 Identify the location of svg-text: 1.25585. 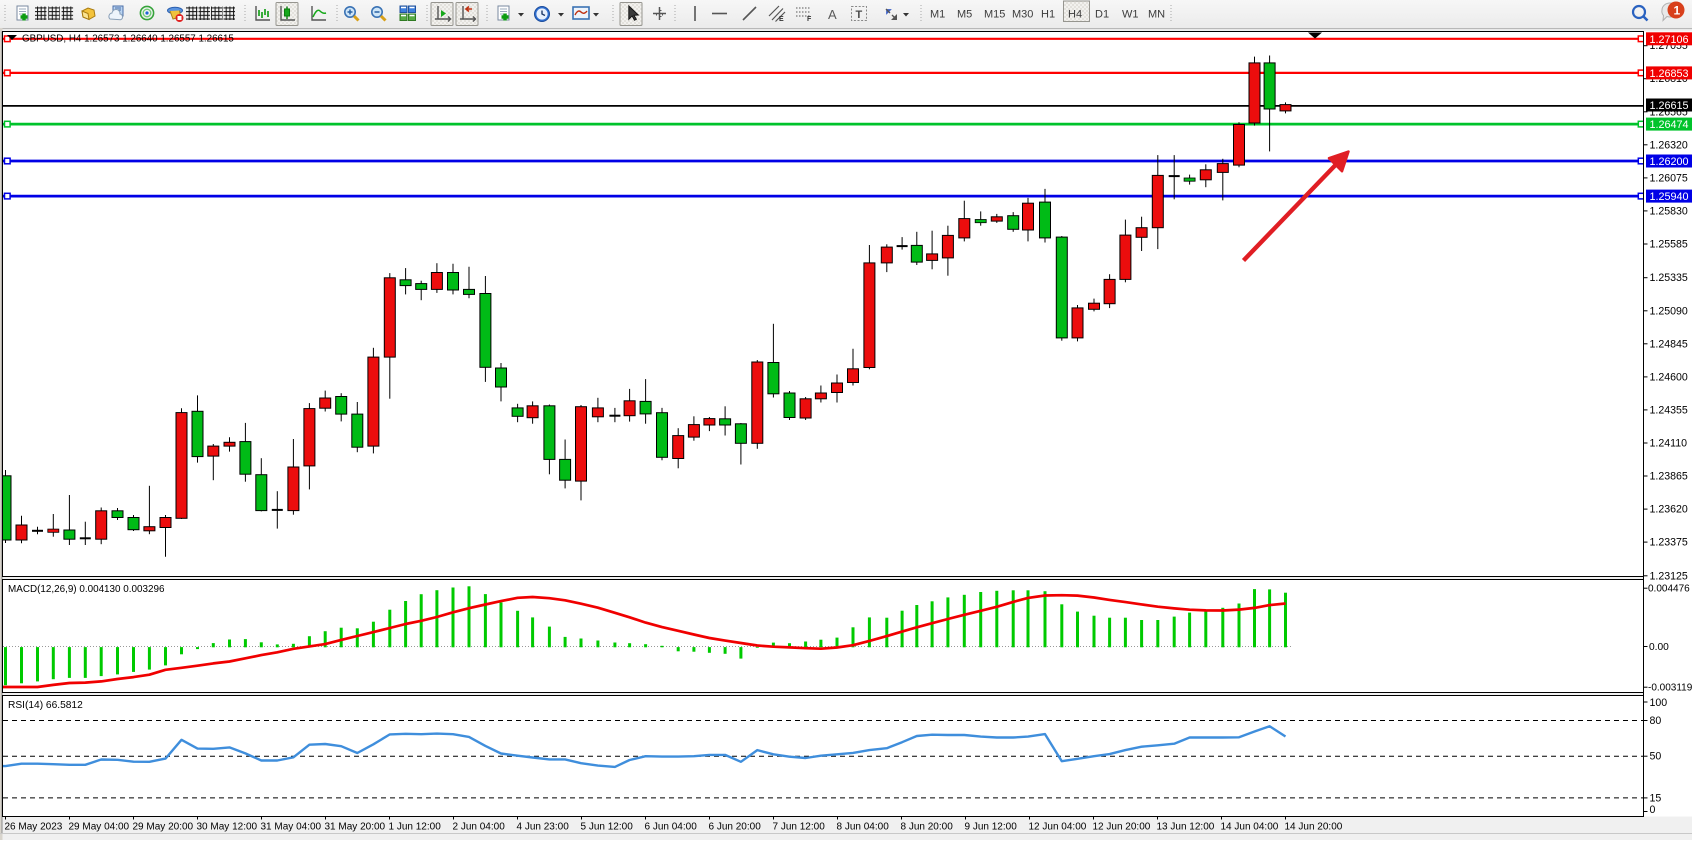
(1669, 245).